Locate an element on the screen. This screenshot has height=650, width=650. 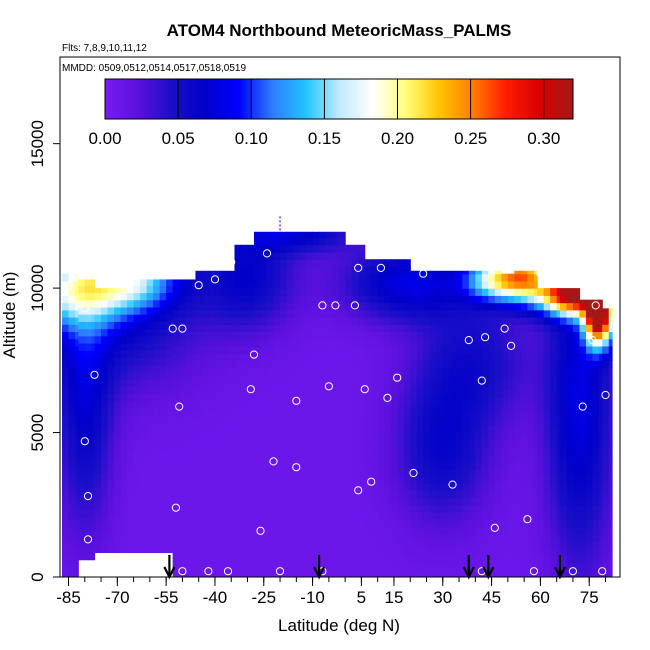
x-tick-label: -70 is located at coordinates (117, 597).